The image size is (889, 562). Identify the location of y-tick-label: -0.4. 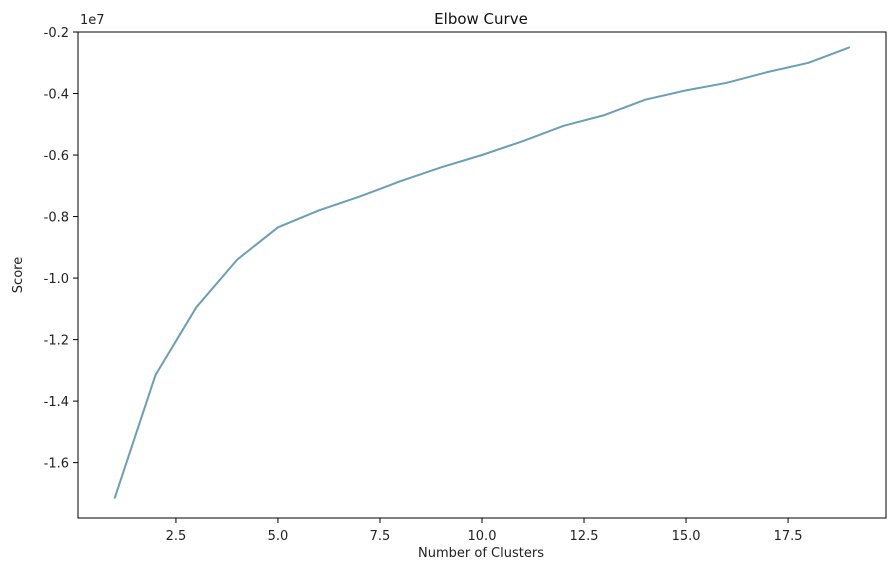
(56, 95).